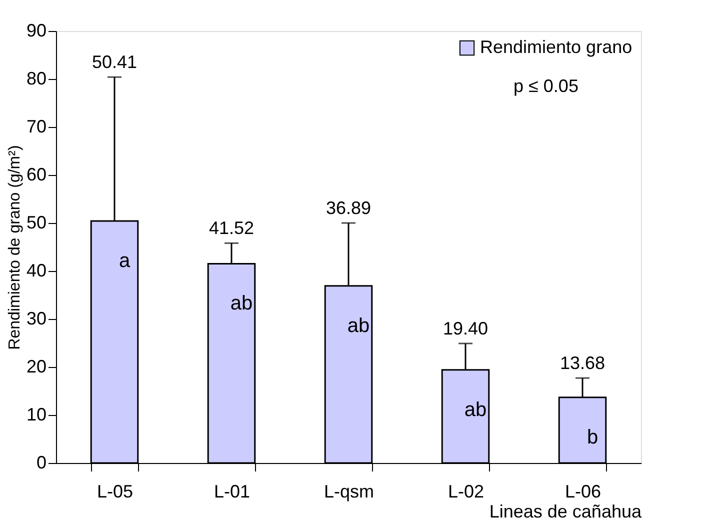 The width and height of the screenshot is (703, 525). I want to click on y-axis-title: Rendimiento de grano (g/m²), so click(15, 247).